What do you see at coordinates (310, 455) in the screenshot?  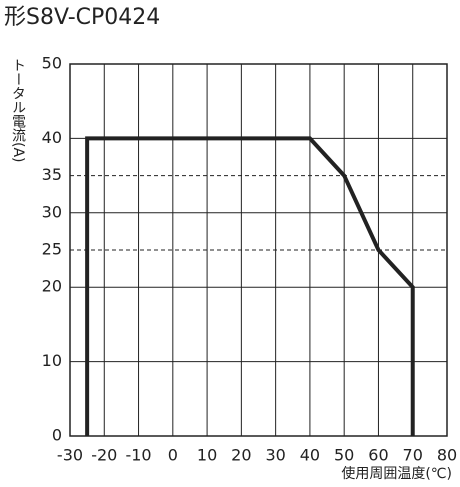 I see `x-tick-label: 40` at bounding box center [310, 455].